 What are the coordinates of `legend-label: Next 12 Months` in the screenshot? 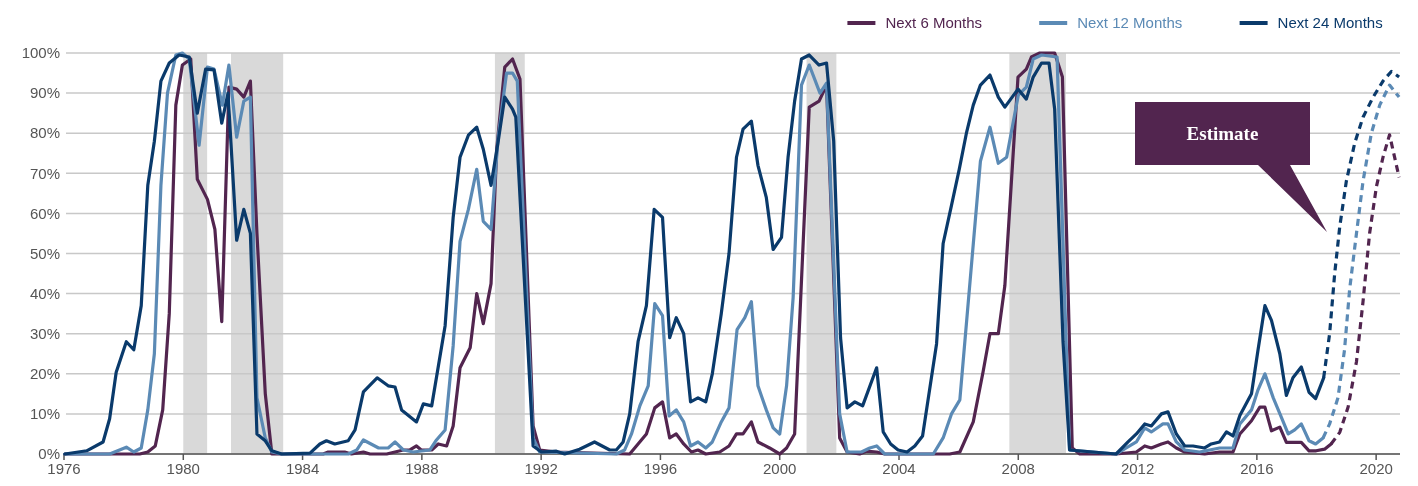 It's located at (1130, 22).